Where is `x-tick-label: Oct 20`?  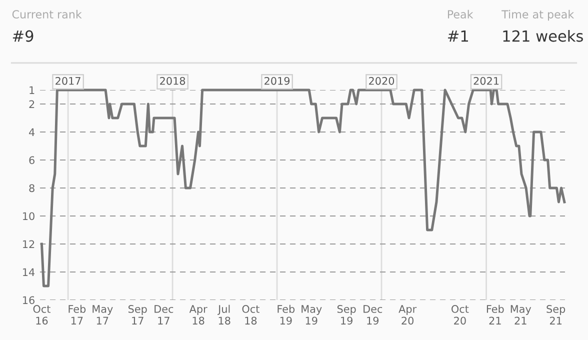
x-tick-label: Oct 20 is located at coordinates (460, 315).